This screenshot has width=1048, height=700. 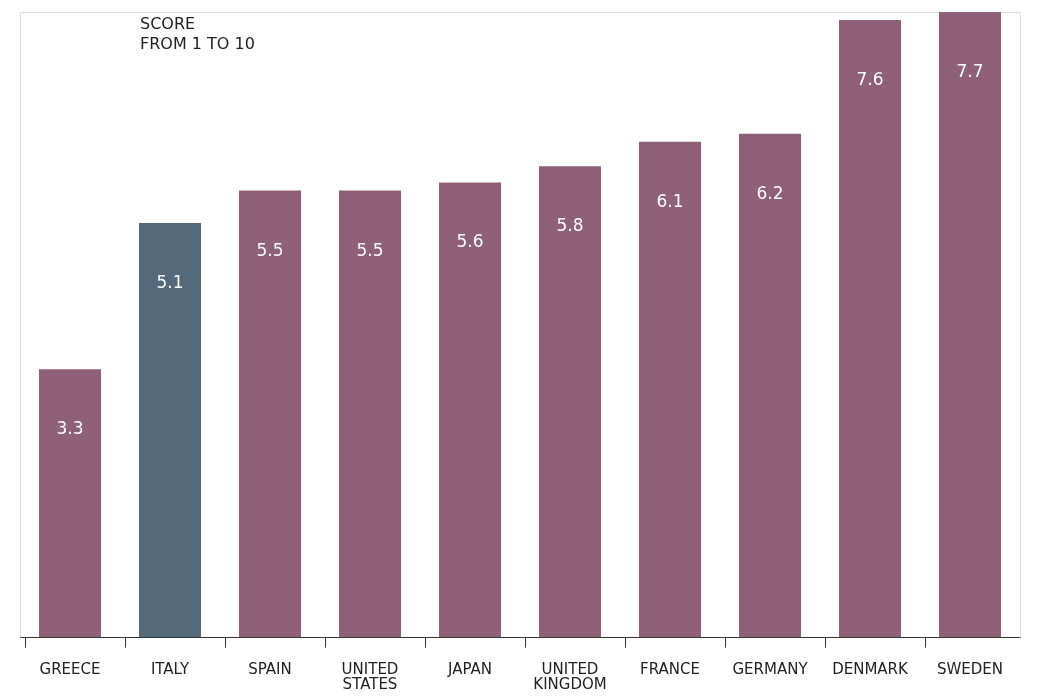 I want to click on data-label: 6.1, so click(x=670, y=200).